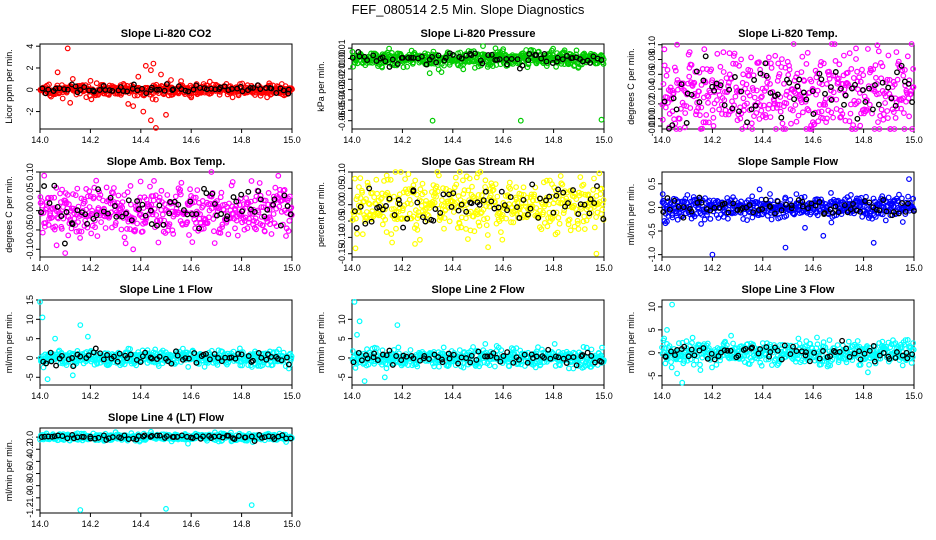 Image resolution: width=936 pixels, height=540 pixels. Describe the element at coordinates (242, 140) in the screenshot. I see `x-tick-label: 14.8` at that location.